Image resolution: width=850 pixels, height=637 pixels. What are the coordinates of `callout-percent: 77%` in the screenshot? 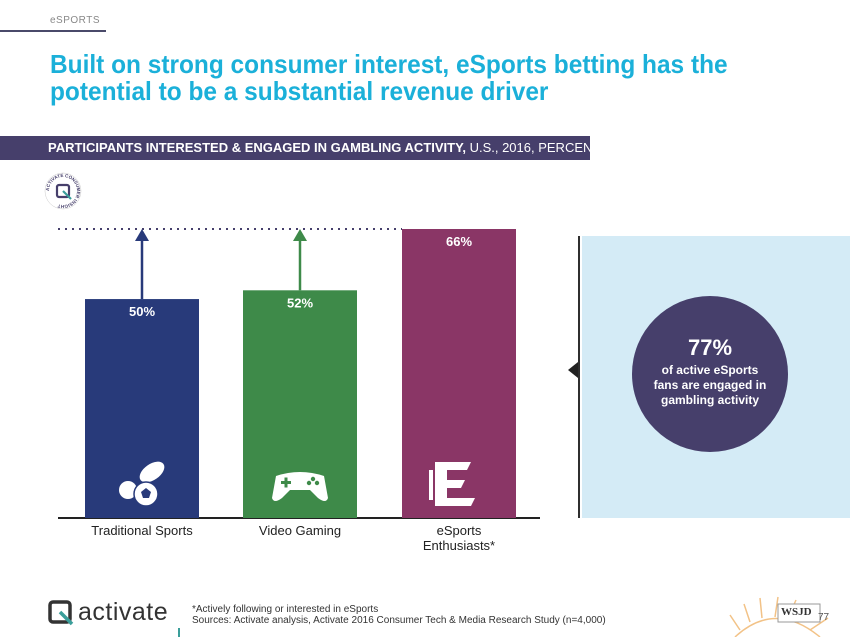 It's located at (710, 347).